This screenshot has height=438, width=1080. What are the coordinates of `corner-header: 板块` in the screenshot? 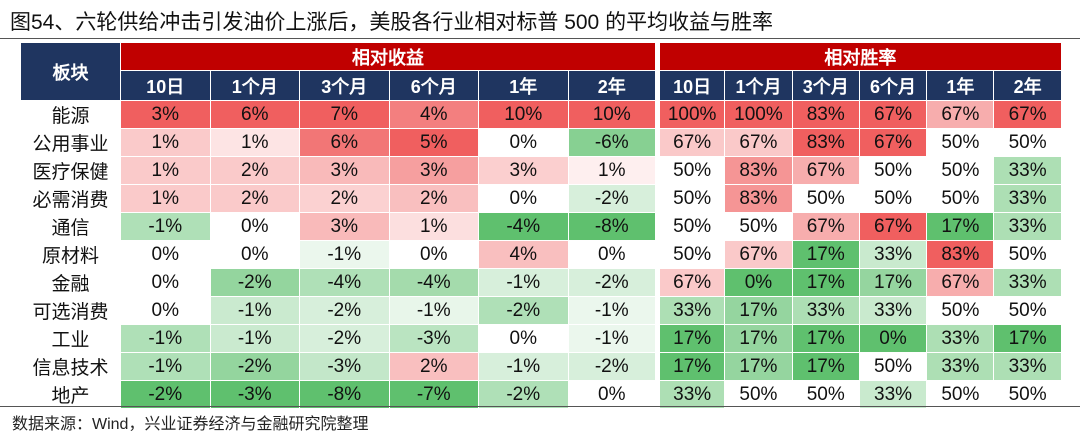 It's located at (70, 71).